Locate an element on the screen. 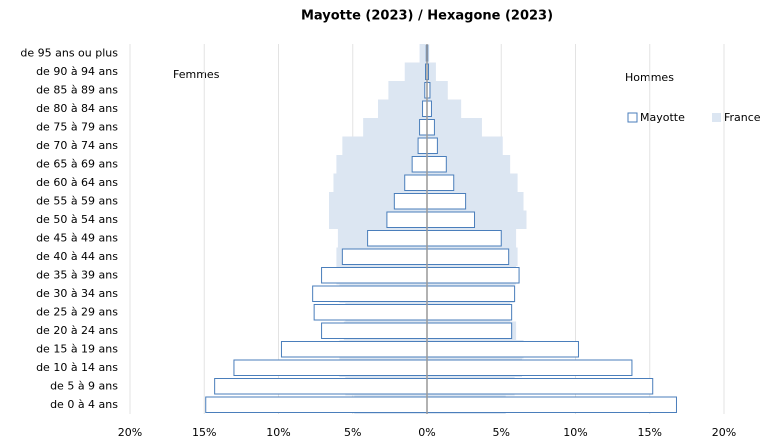 The height and width of the screenshot is (440, 773). y-tick-label: de 30 à 34 ans is located at coordinates (77, 293).